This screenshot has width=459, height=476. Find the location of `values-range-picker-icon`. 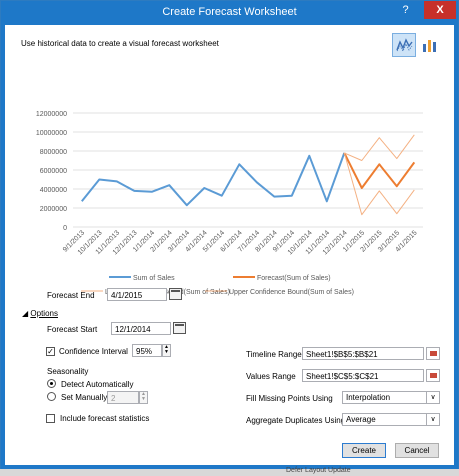

values-range-picker-icon is located at coordinates (433, 375).